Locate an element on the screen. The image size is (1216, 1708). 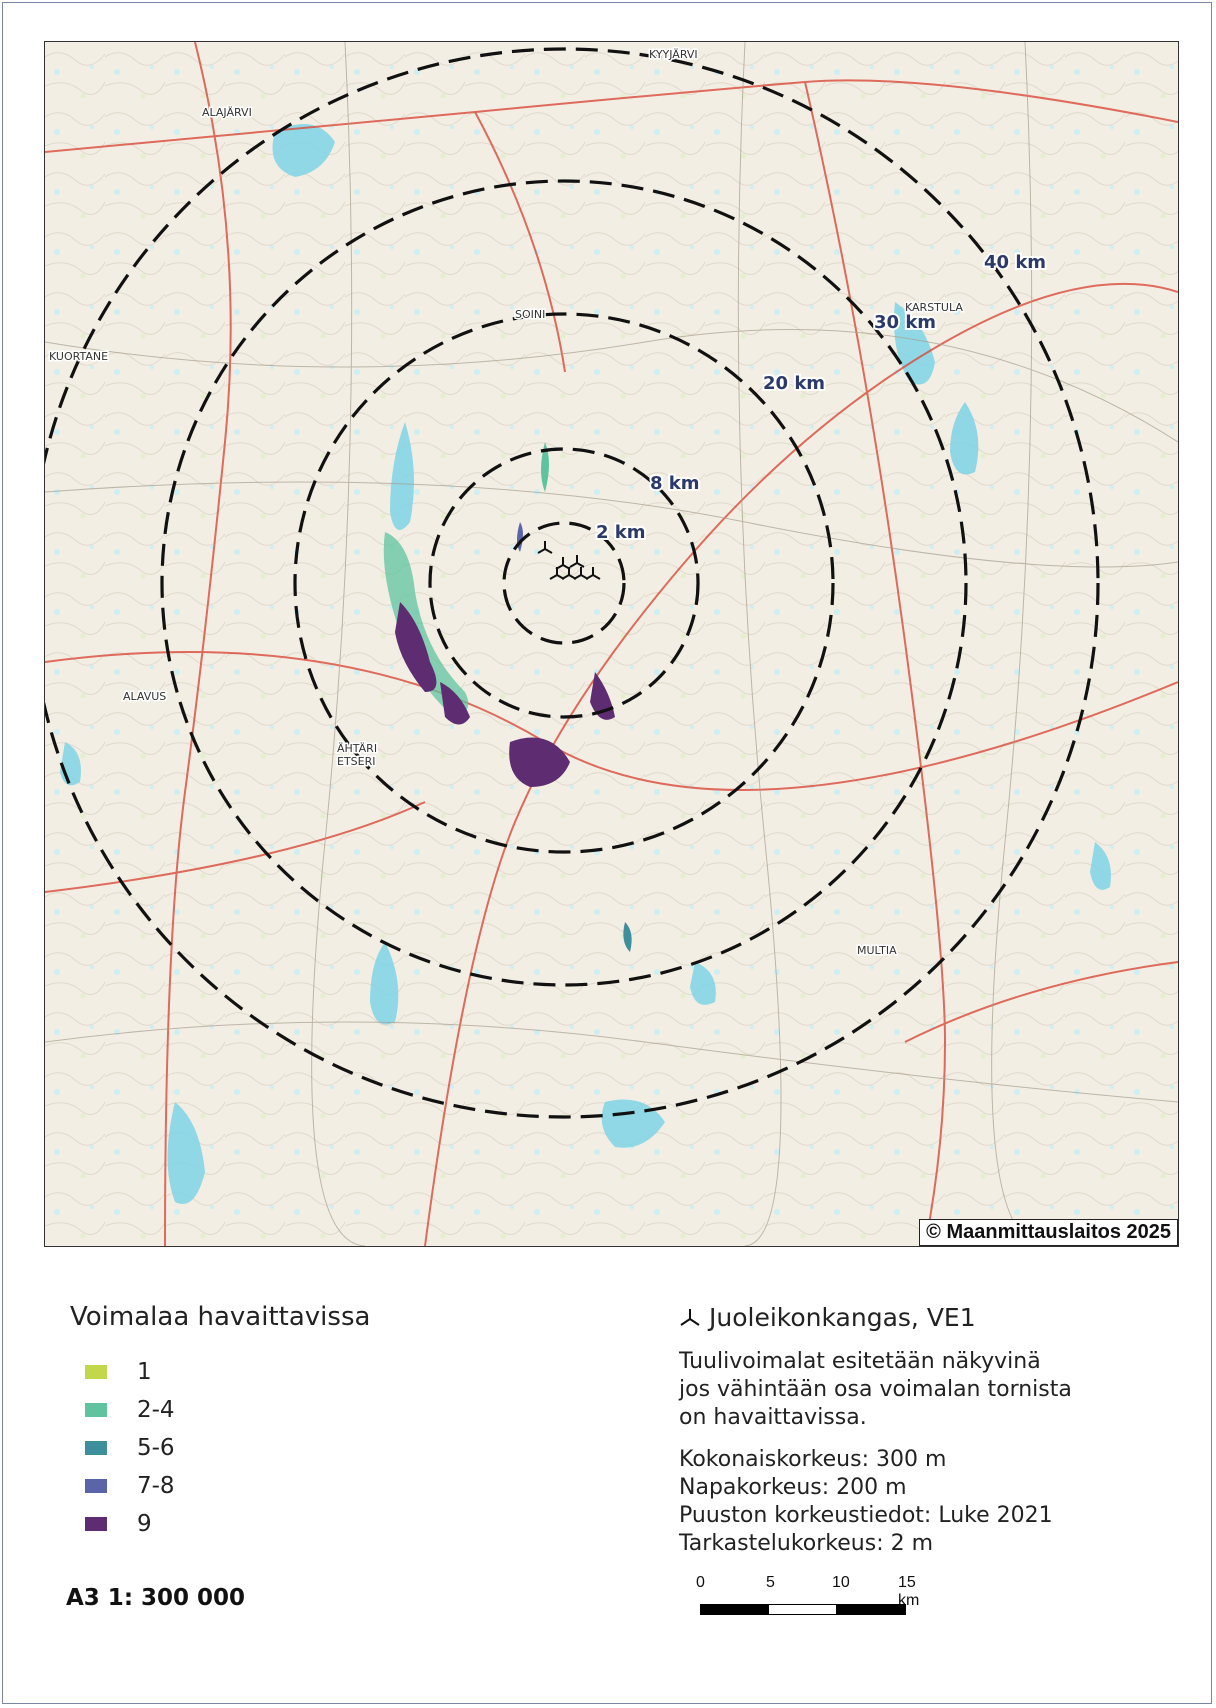
spec-total-height: Kokonaiskorkeus: 300 m is located at coordinates (813, 1459).